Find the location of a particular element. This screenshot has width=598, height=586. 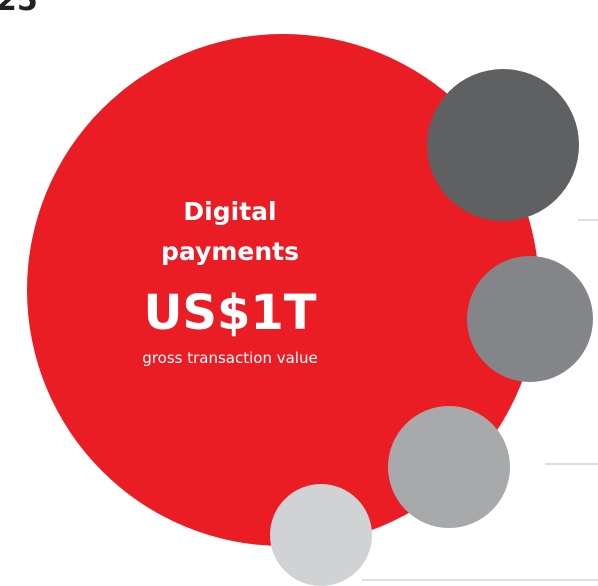

caption: gross transaction value is located at coordinates (229, 358).